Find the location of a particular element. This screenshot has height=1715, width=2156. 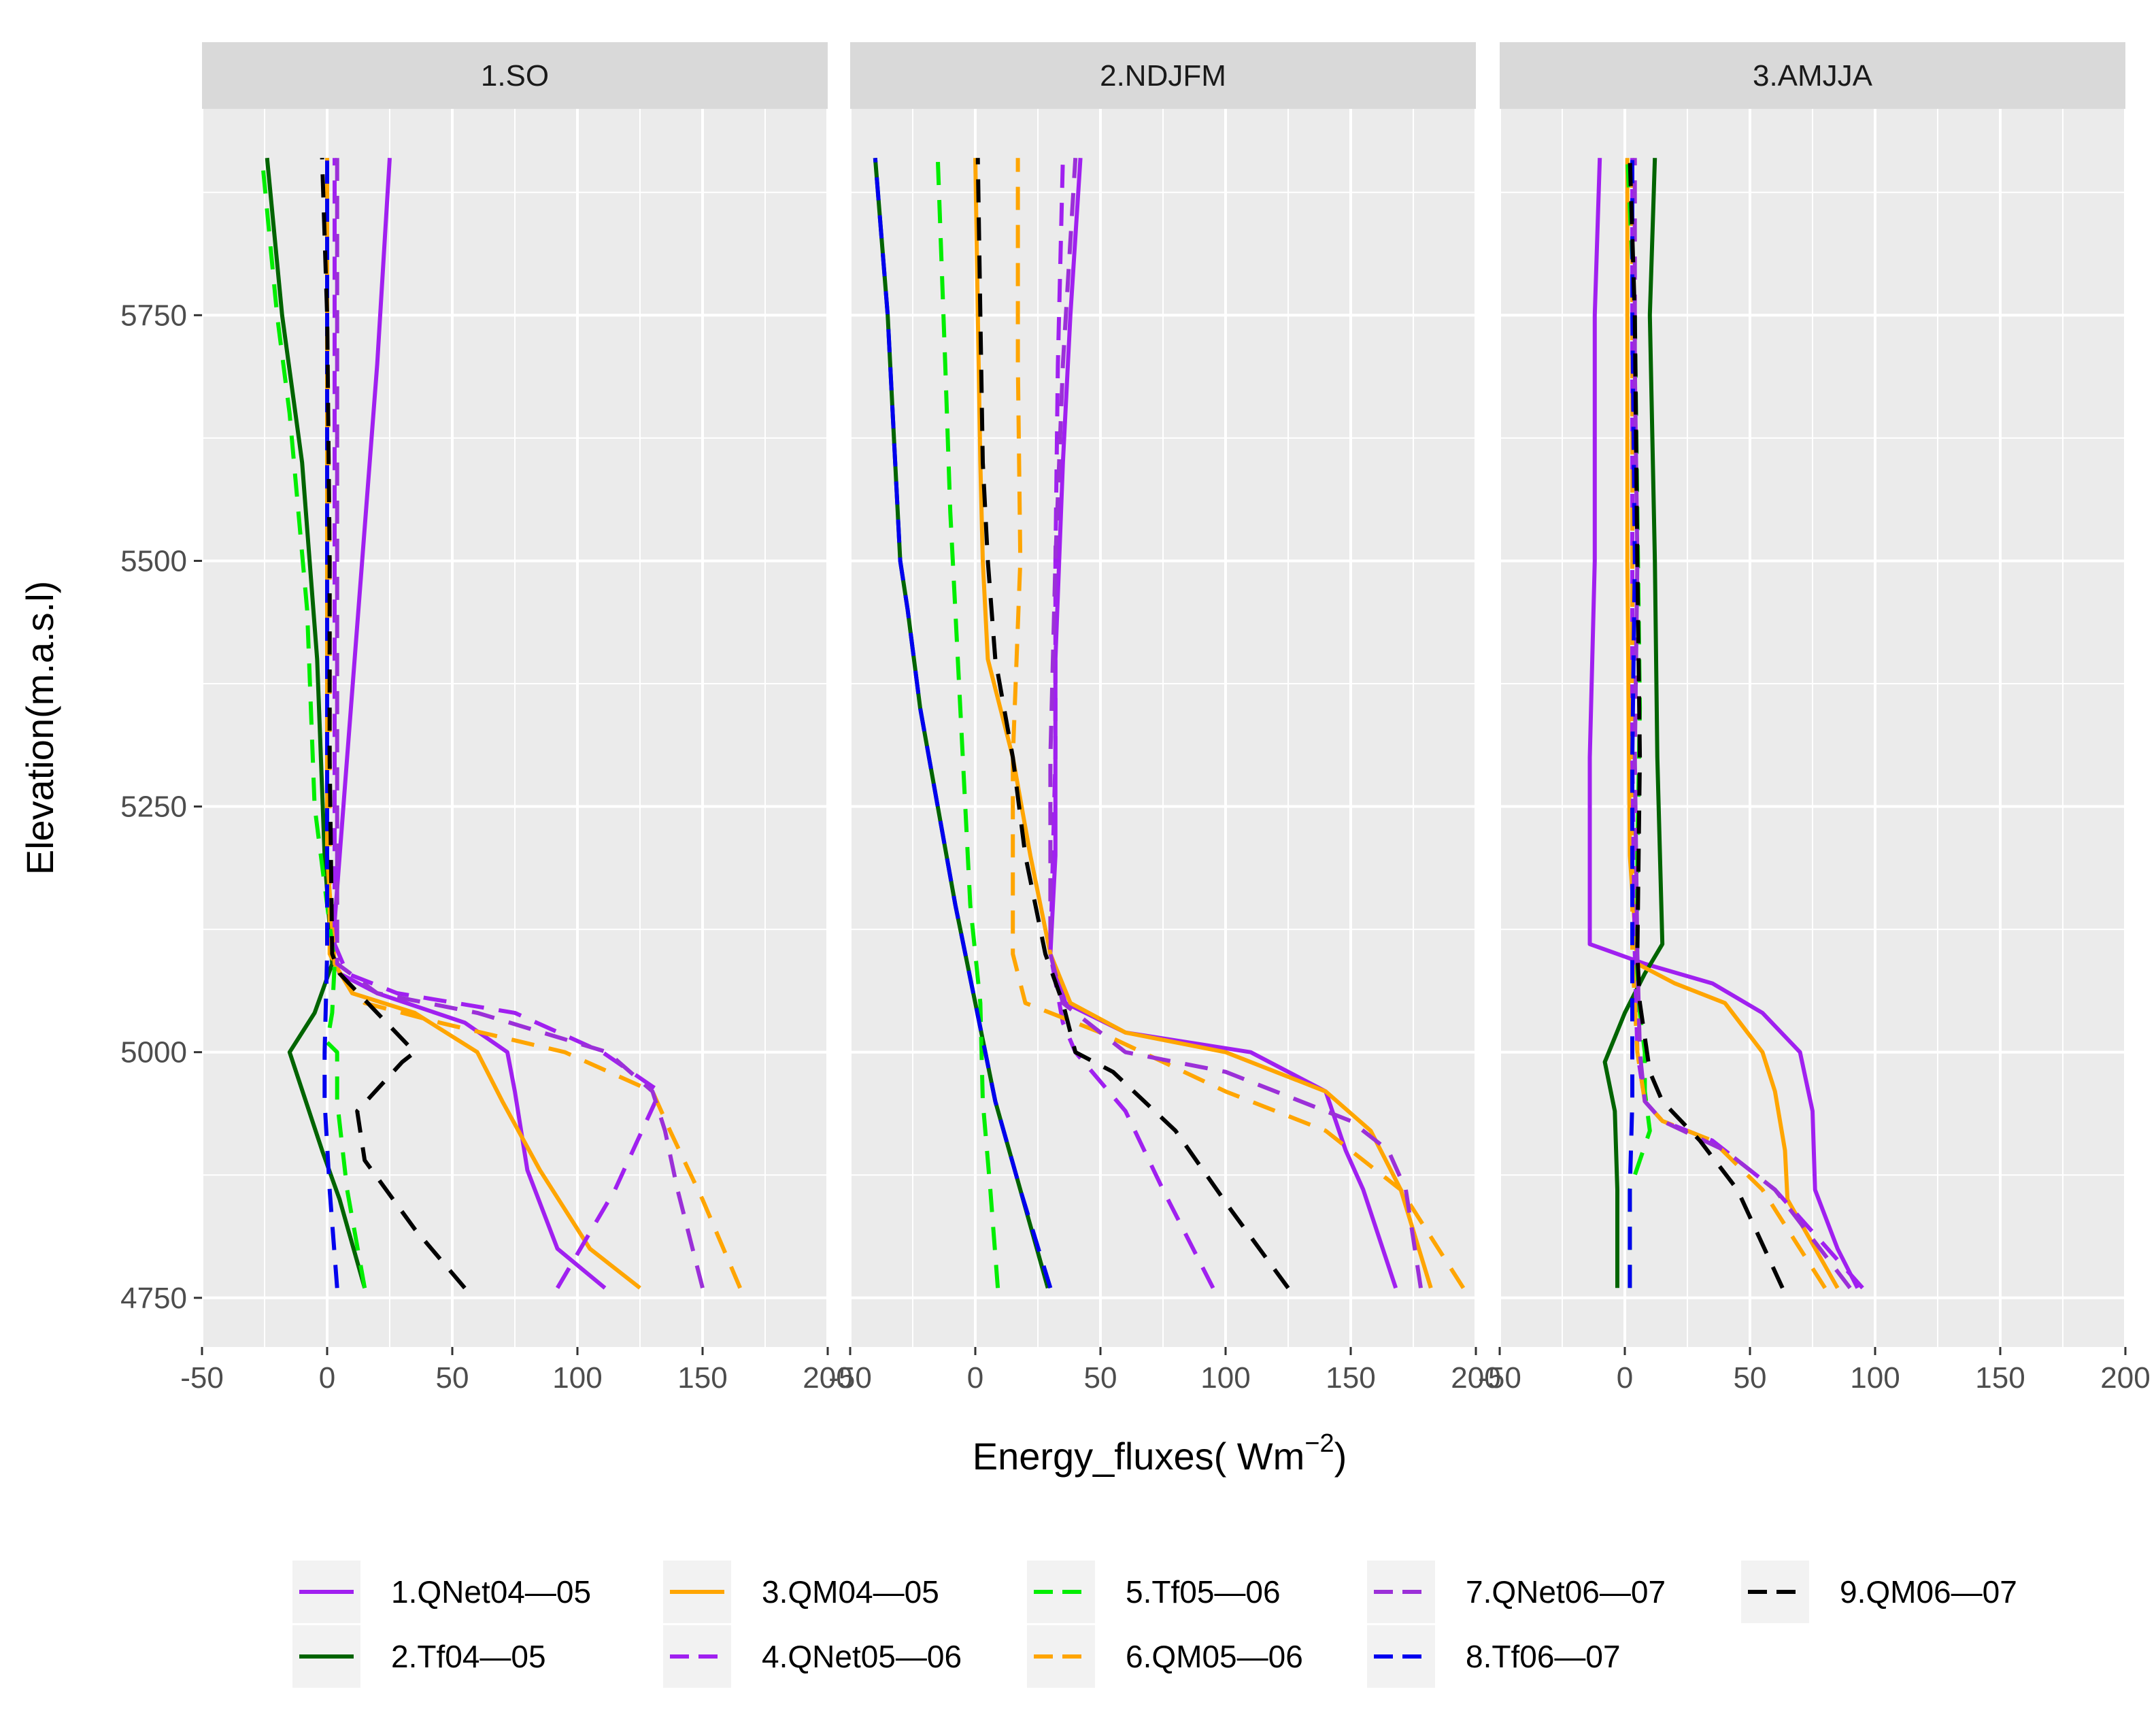

legend-item-s4: 4.QNet05—06 is located at coordinates (812, 1657).